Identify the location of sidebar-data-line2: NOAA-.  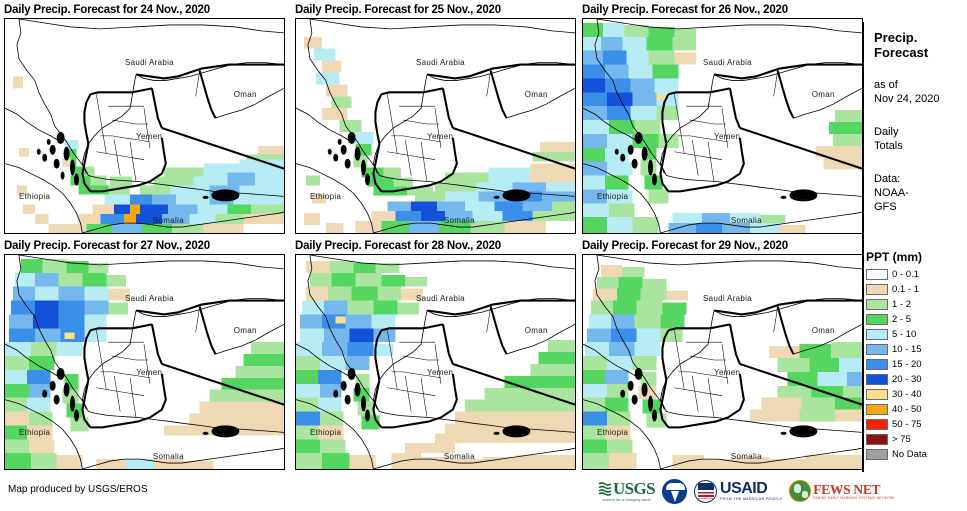
(891, 193).